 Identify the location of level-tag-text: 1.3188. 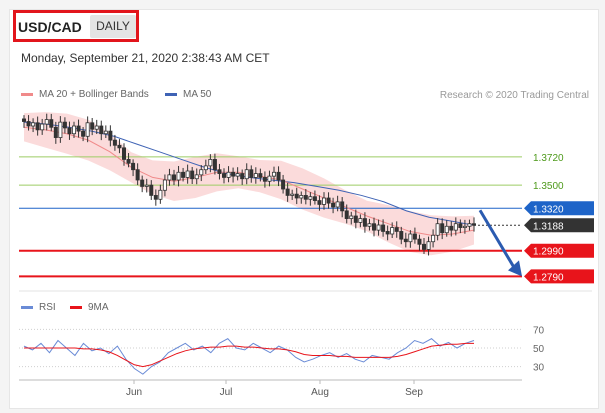
(548, 226).